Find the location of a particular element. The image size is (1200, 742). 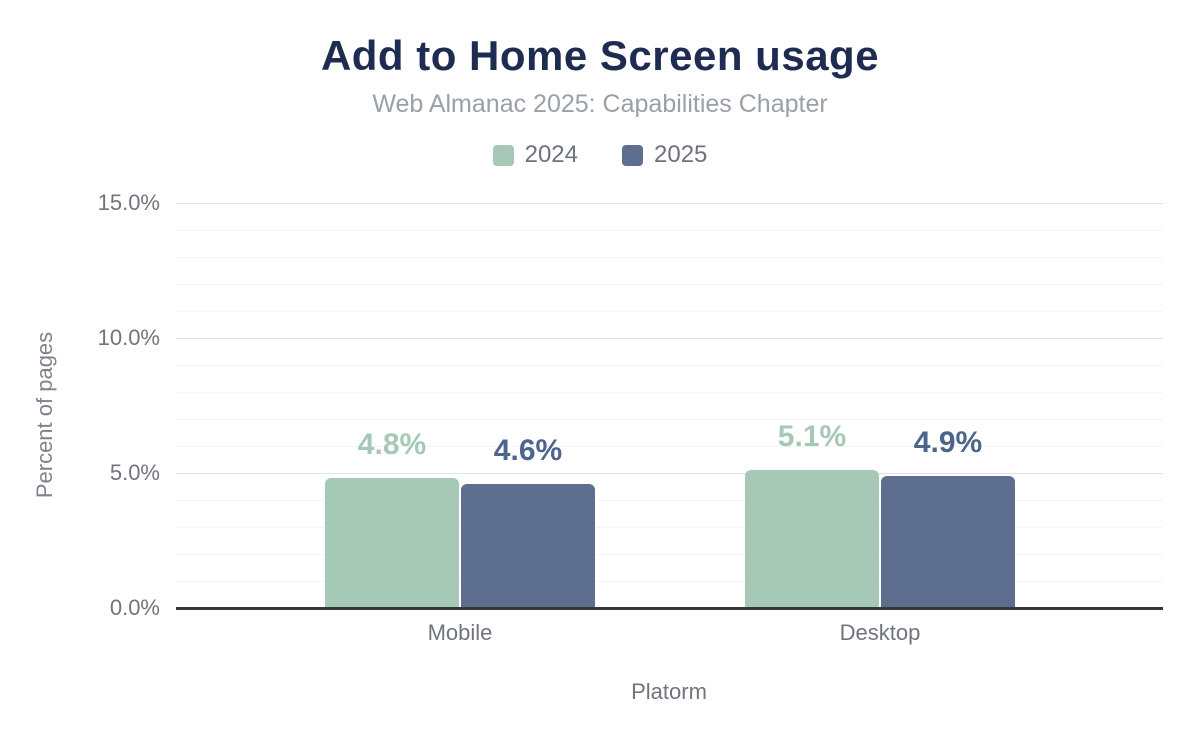

category-label-mobile: Mobile is located at coordinates (460, 632).